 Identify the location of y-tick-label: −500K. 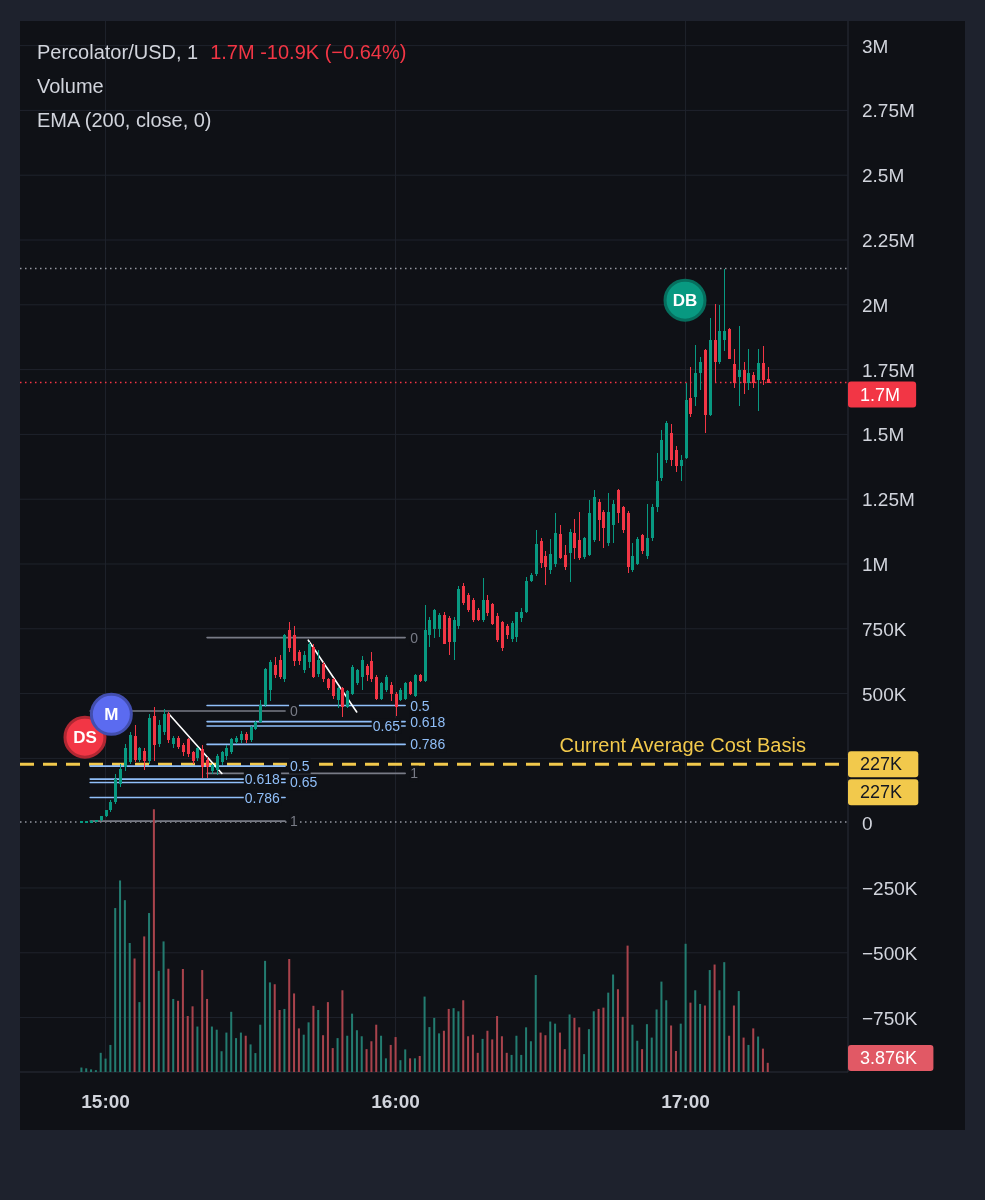
(890, 953).